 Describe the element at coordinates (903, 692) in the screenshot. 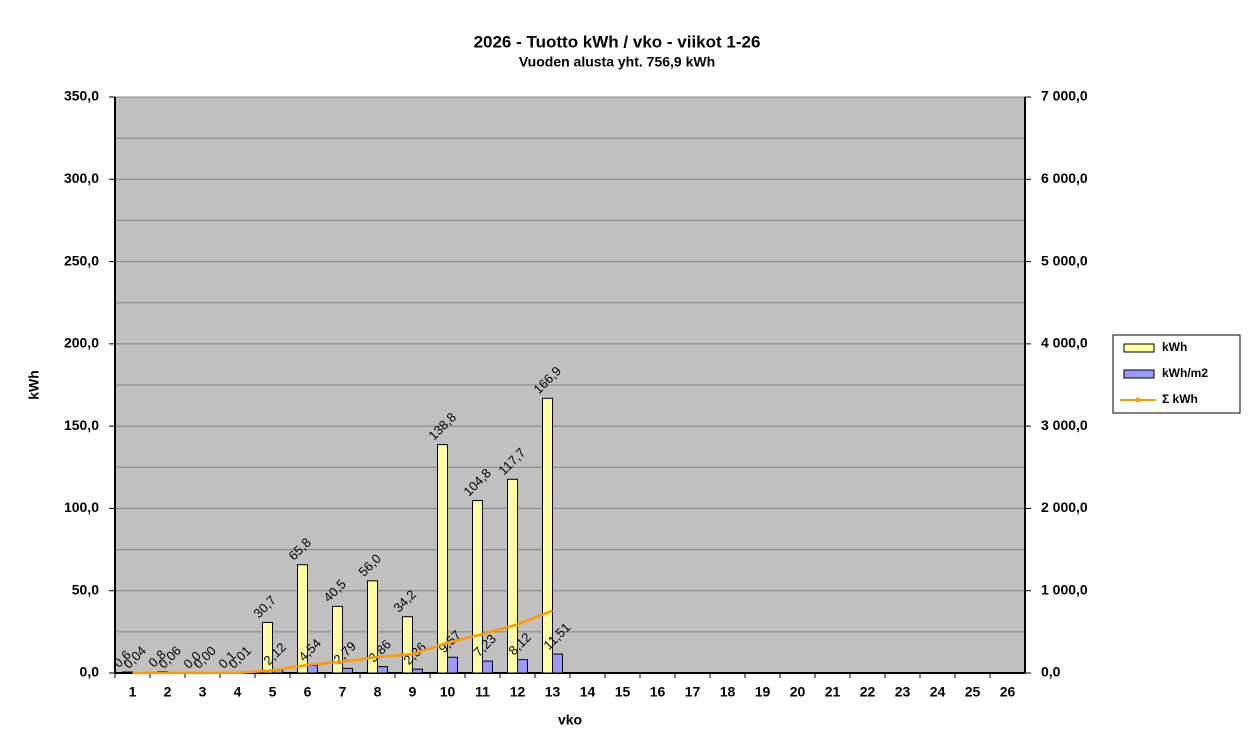

I see `x-tick-label: 23` at that location.